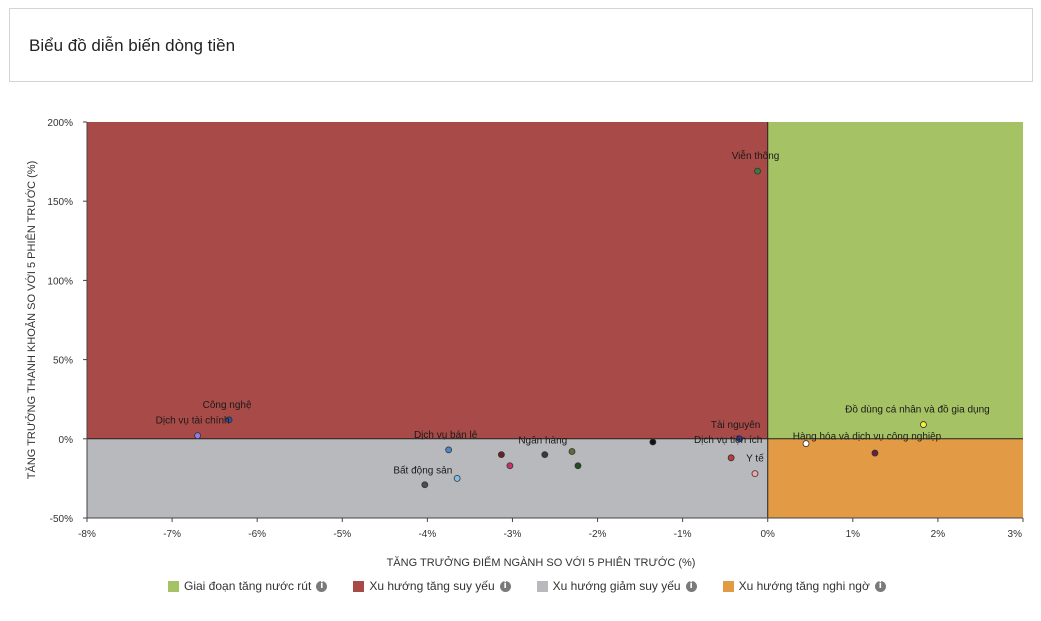 This screenshot has width=1041, height=621. Describe the element at coordinates (427, 478) in the screenshot. I see `quadrant-xu-huong-giam-suy-yeu` at that location.